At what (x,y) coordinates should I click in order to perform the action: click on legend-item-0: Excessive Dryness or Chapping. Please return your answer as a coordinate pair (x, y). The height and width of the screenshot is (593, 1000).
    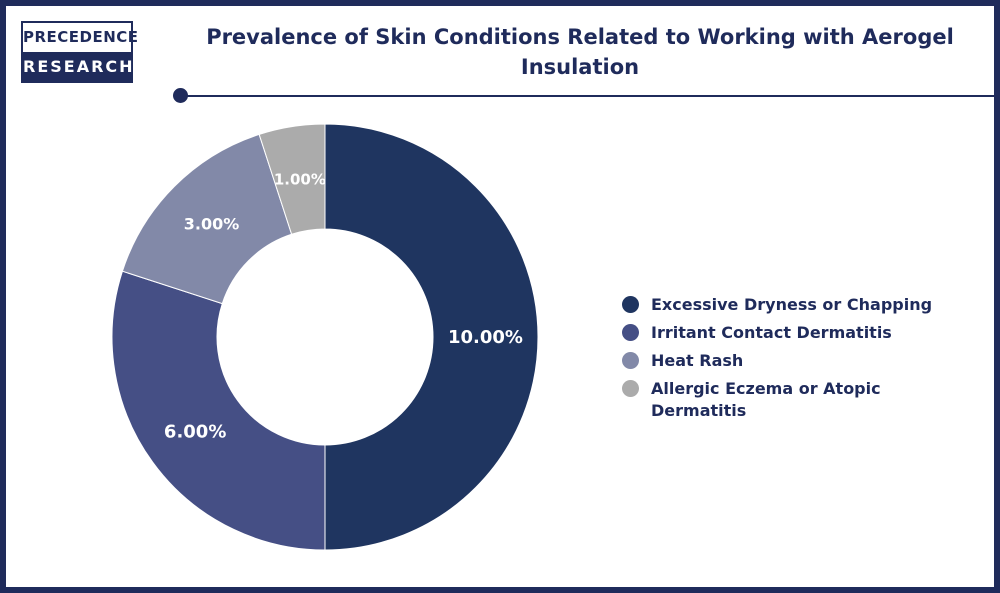
    Looking at the image, I should click on (802, 305).